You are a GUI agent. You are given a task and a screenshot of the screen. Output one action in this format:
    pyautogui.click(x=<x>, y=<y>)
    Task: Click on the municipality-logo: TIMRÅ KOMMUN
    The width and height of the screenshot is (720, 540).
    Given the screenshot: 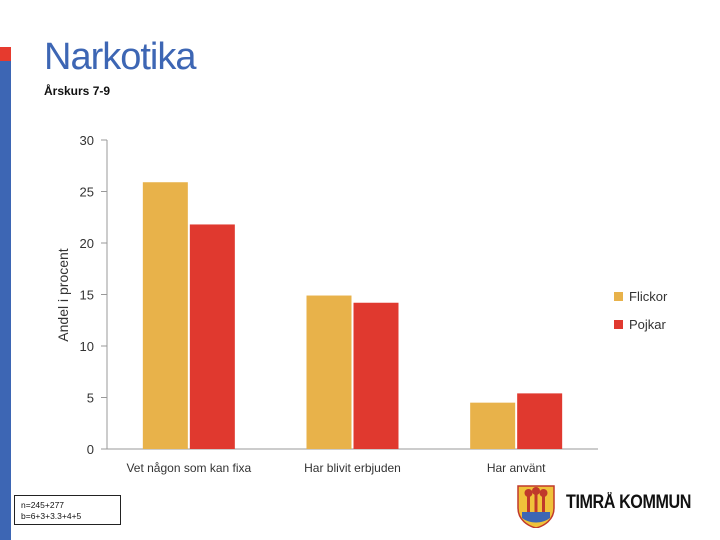 What is the action you would take?
    pyautogui.click(x=611, y=507)
    